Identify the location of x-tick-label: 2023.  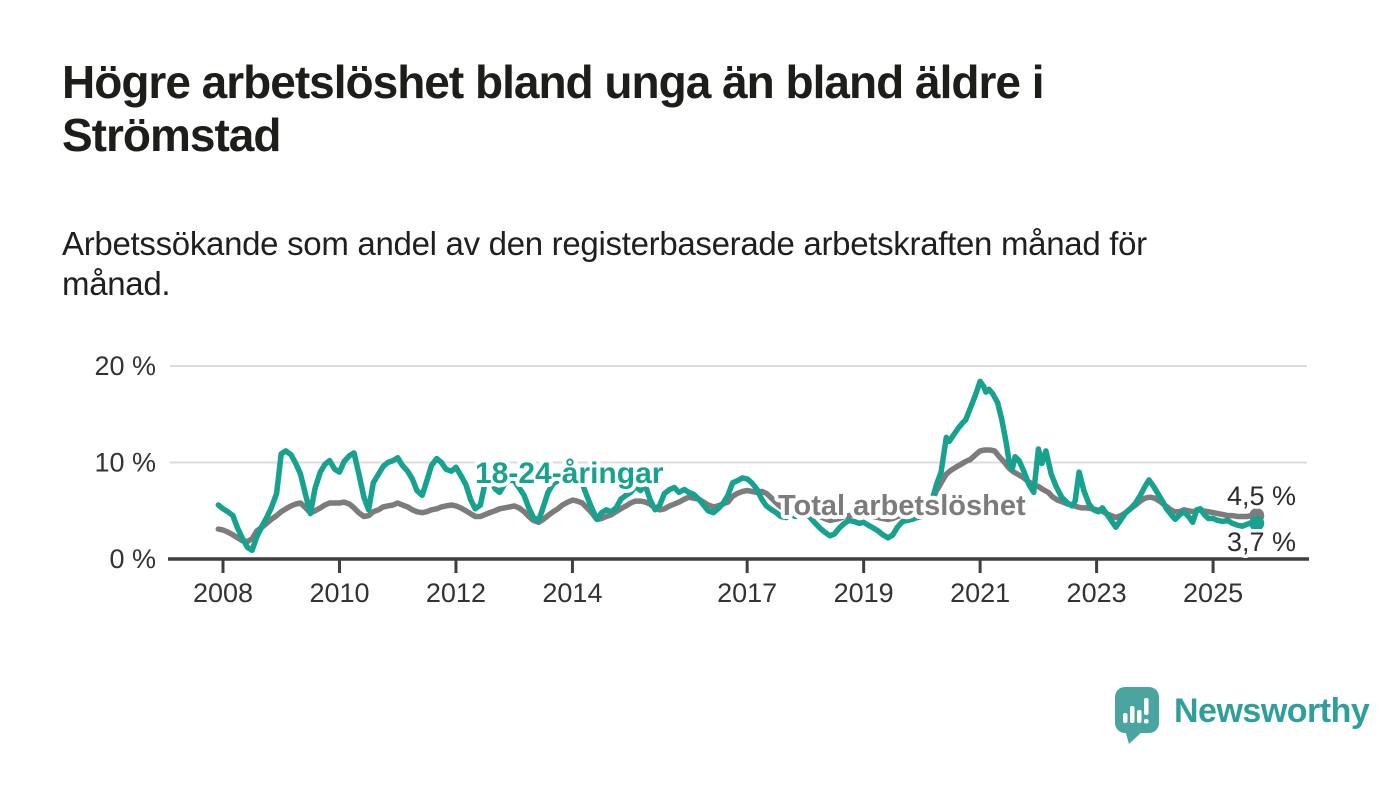
(1097, 593).